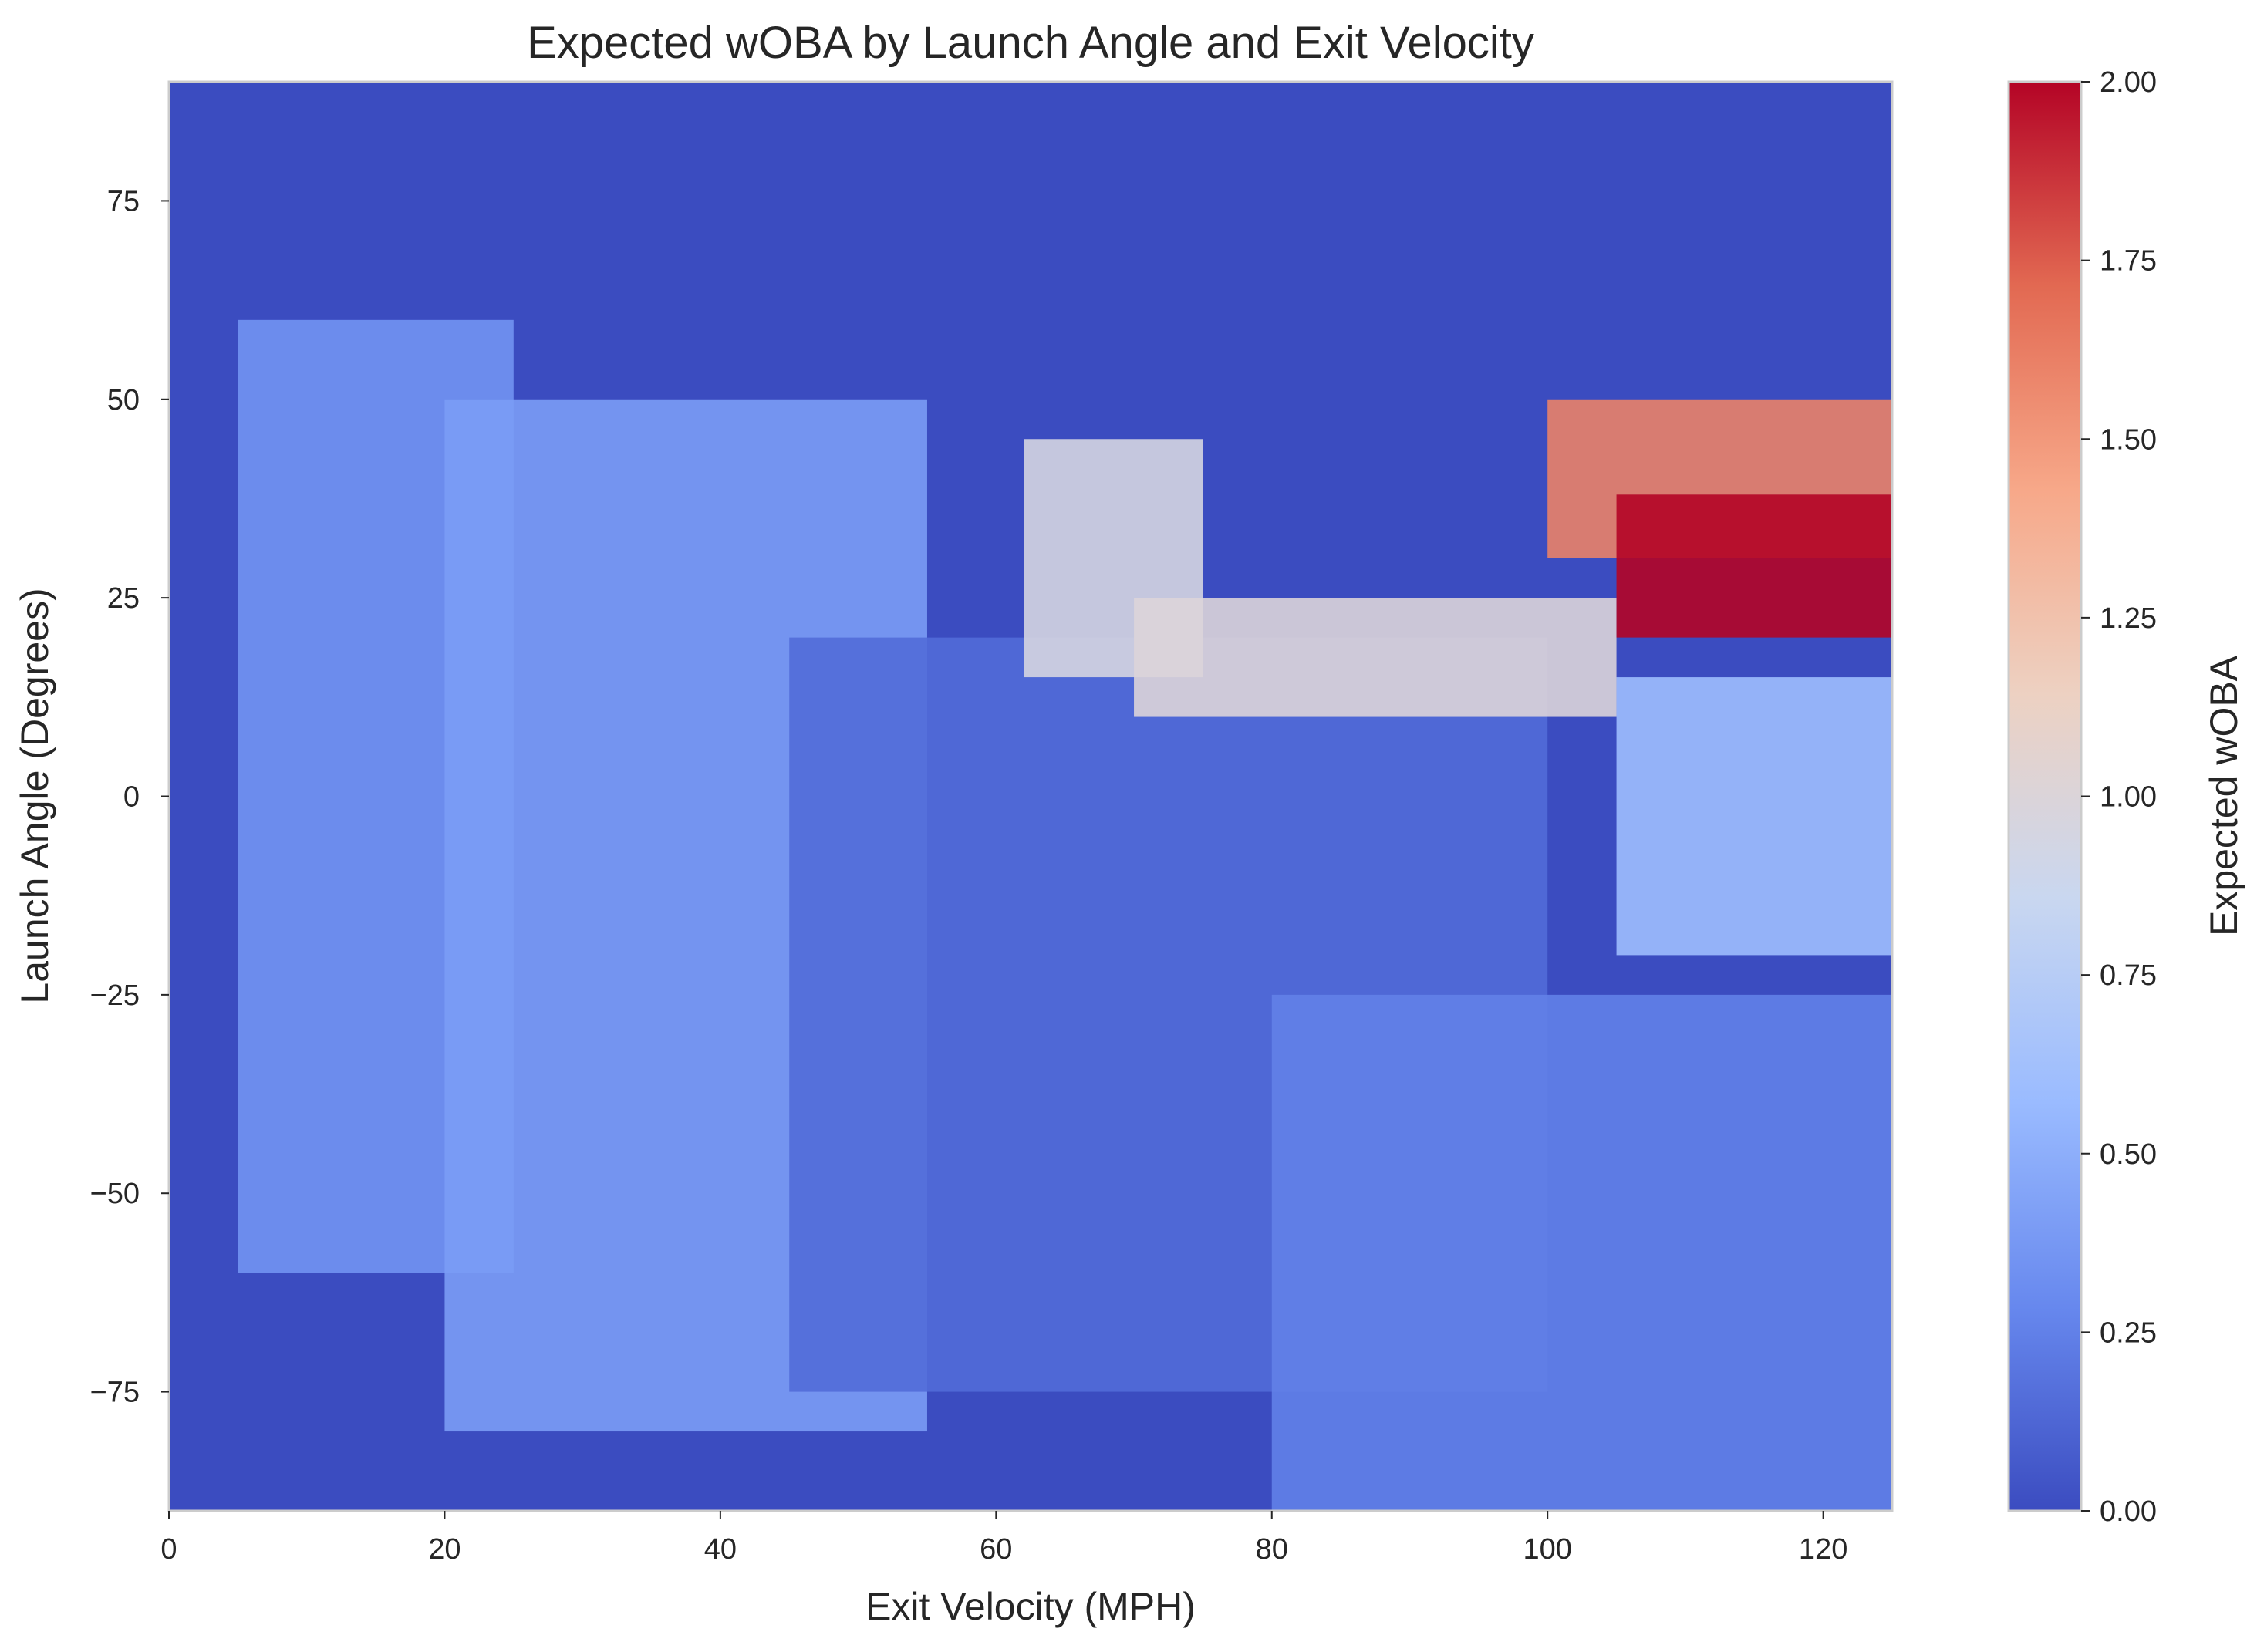 This screenshot has height=1652, width=2247. Describe the element at coordinates (2128, 619) in the screenshot. I see `colorbar-tick-label: 1.25` at that location.